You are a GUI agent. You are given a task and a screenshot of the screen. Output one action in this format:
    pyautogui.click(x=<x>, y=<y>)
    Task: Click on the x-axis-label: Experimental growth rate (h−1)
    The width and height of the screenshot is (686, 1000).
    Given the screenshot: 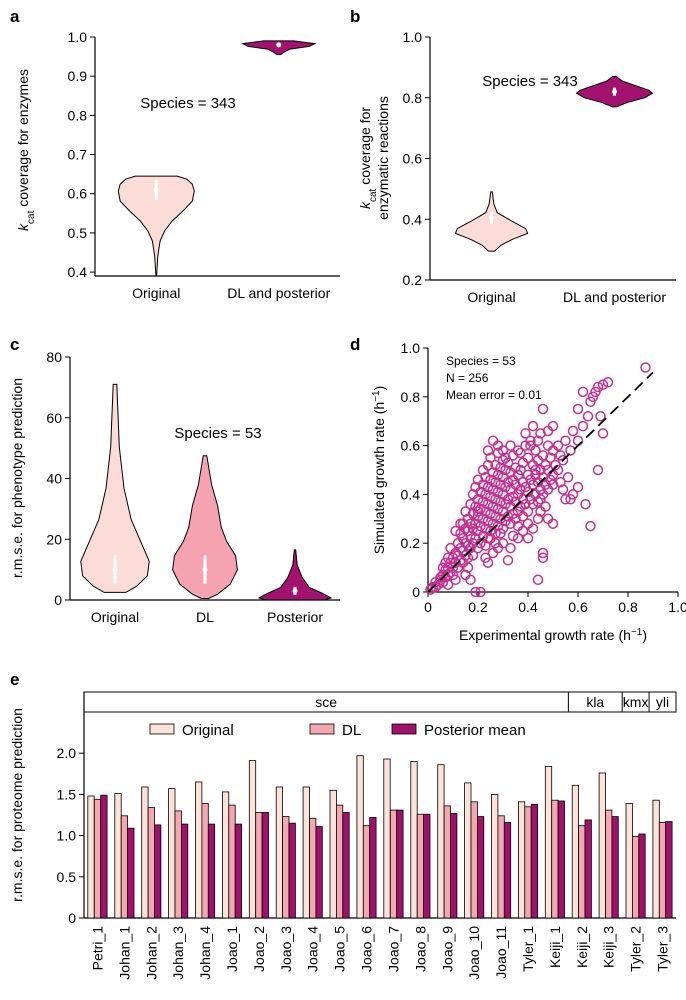 What is the action you would take?
    pyautogui.click(x=553, y=635)
    